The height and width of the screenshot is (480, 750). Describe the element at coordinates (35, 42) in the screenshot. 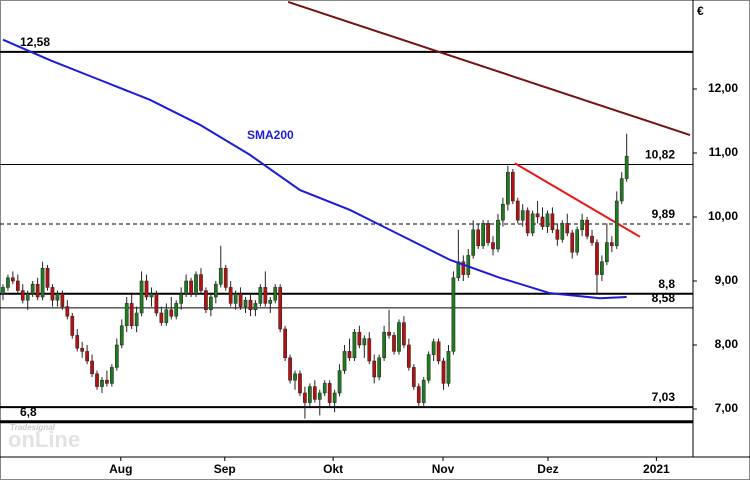

I see `level-label: 12,58` at that location.